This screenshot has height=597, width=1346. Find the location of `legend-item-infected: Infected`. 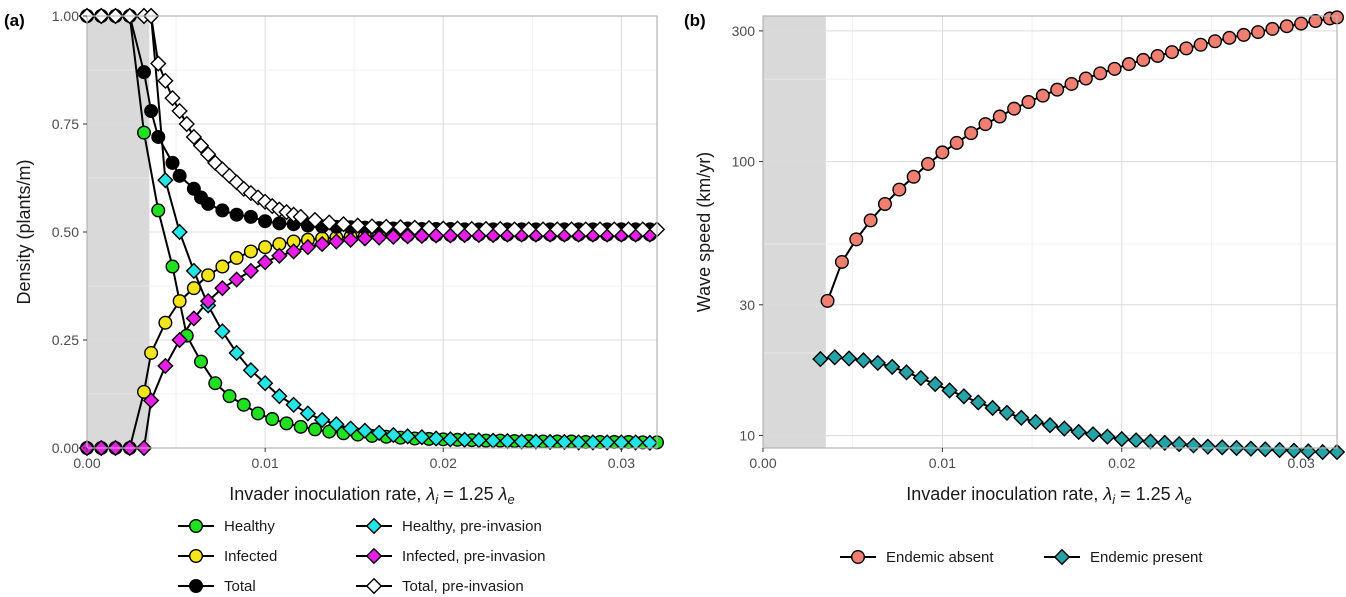

legend-item-infected: Infected is located at coordinates (227, 556).